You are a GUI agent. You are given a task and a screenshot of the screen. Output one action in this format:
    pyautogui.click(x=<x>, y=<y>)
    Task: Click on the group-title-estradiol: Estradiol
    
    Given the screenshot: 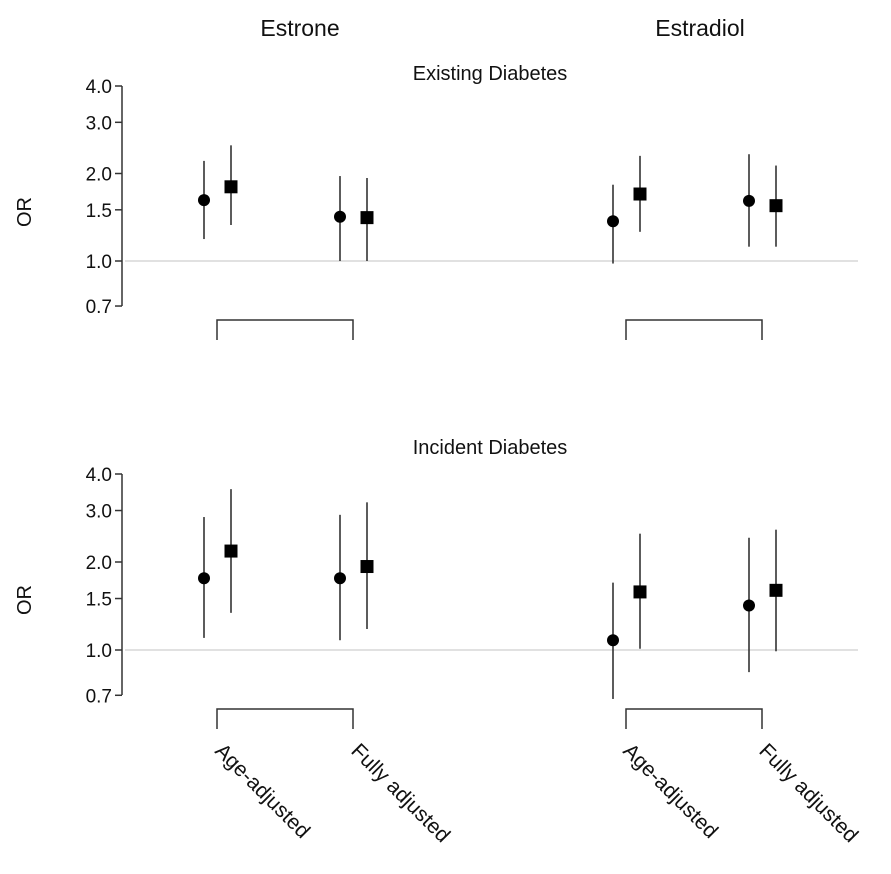 What is the action you would take?
    pyautogui.click(x=699, y=28)
    